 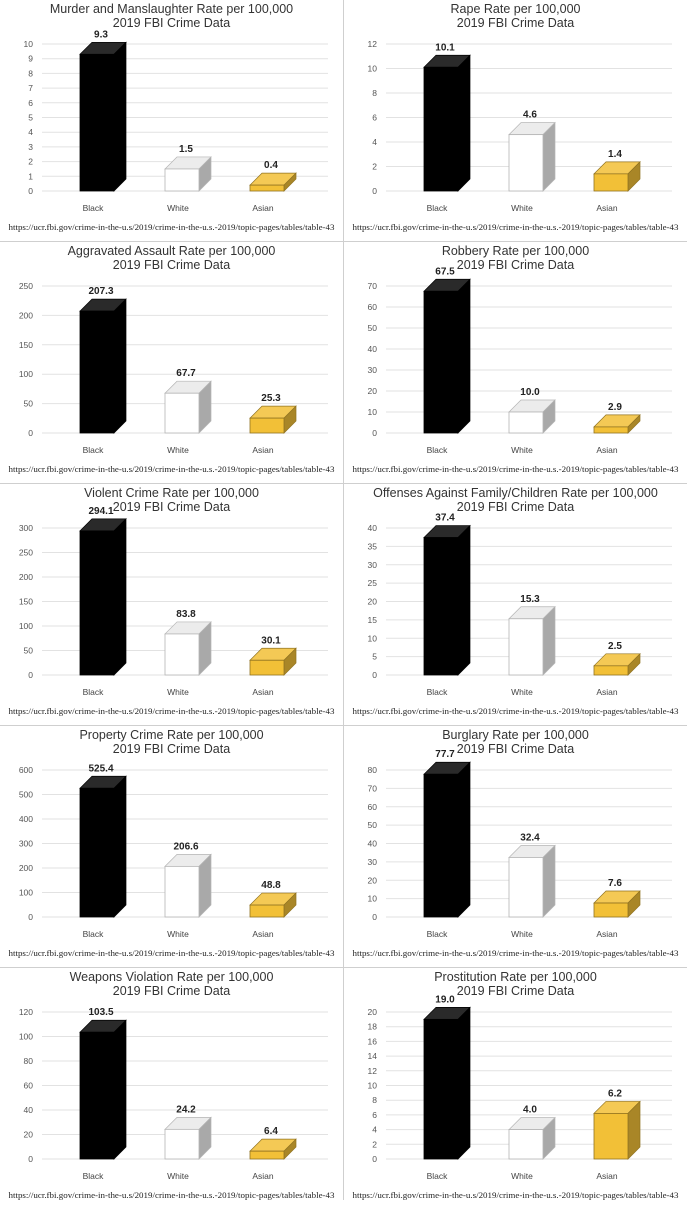 I want to click on y-tick-label: 250, so click(x=26, y=286).